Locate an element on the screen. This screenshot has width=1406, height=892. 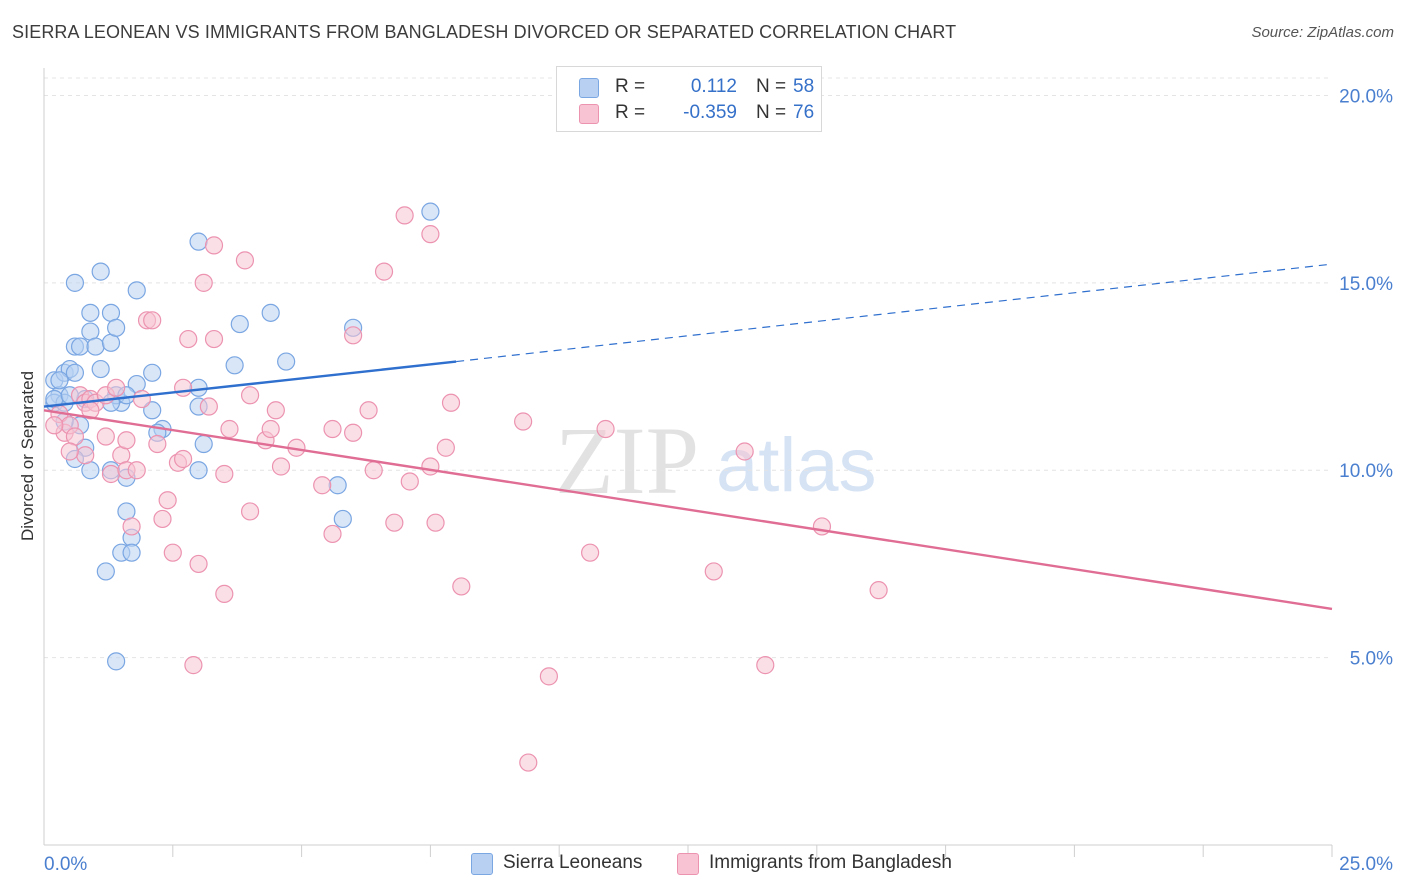
trend-line is located at coordinates (250, 384).